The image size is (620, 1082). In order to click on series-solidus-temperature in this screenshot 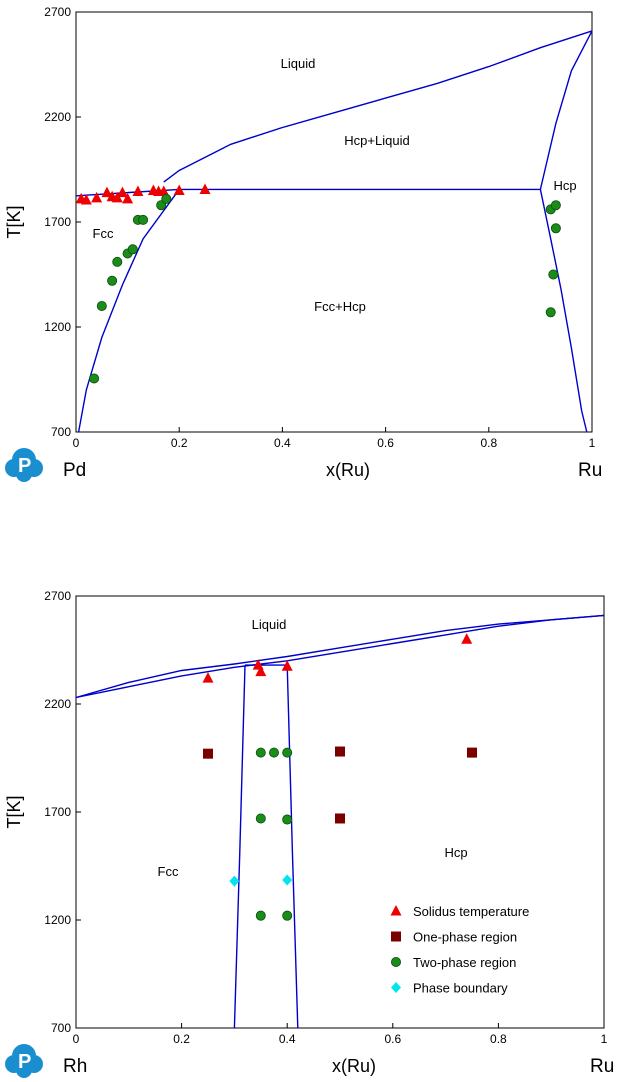, I will do `click(337, 658)`.